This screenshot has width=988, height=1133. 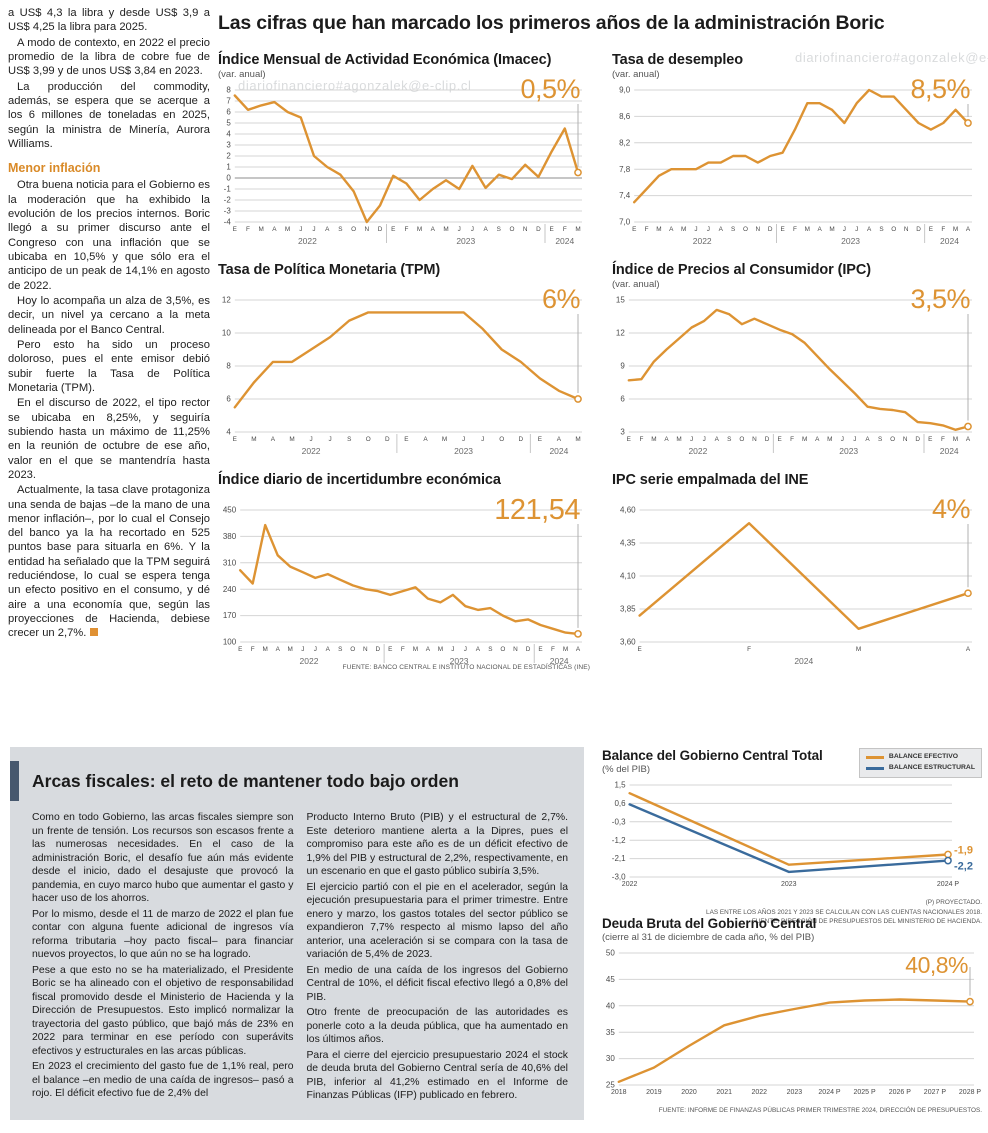 What do you see at coordinates (796, 495) in the screenshot?
I see `chart-subtitle` at bounding box center [796, 495].